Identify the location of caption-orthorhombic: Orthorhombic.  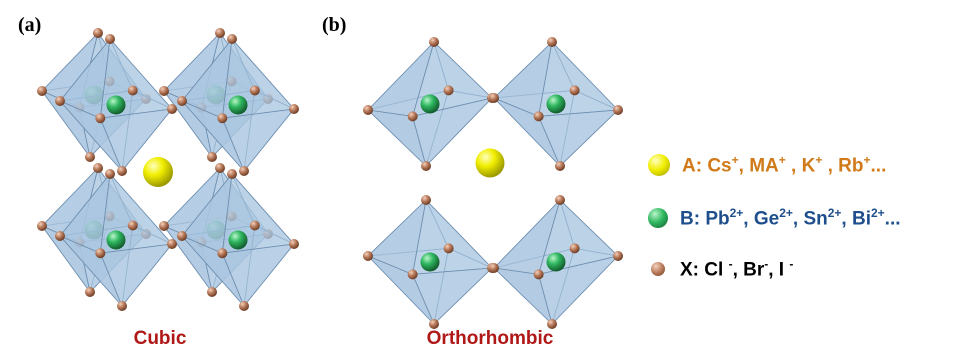
(490, 338).